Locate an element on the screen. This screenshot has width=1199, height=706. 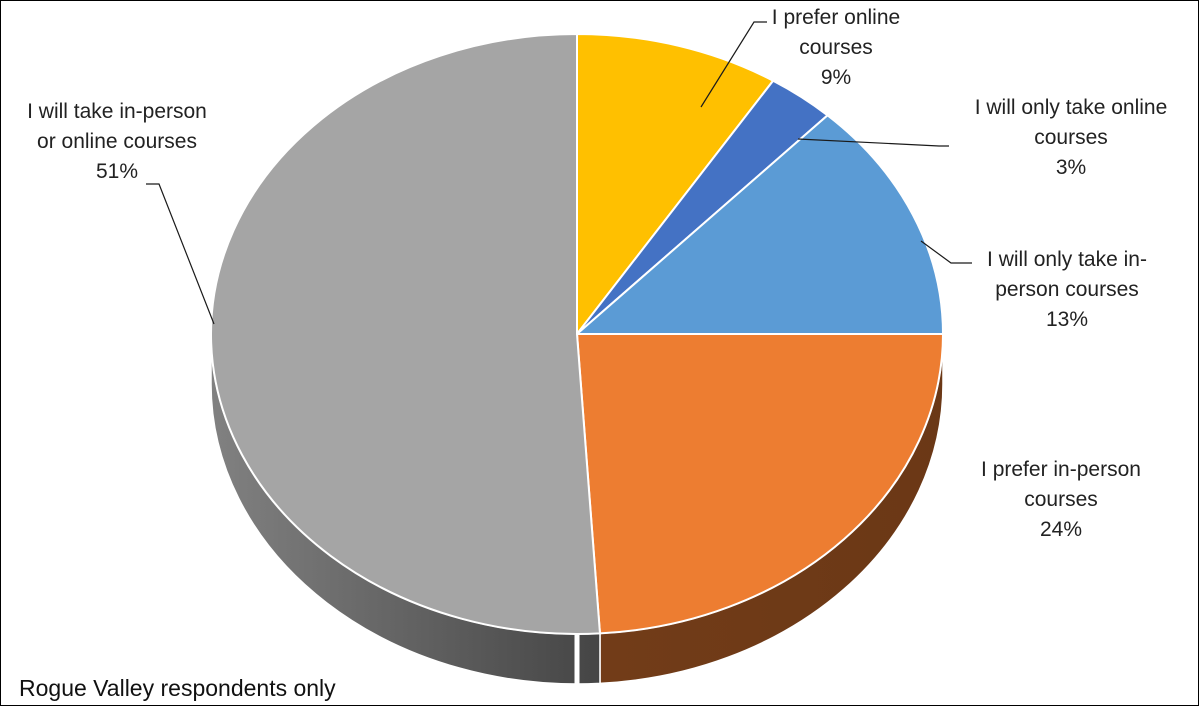
slice-label-only-online: I will only take online courses 3% is located at coordinates (1071, 138).